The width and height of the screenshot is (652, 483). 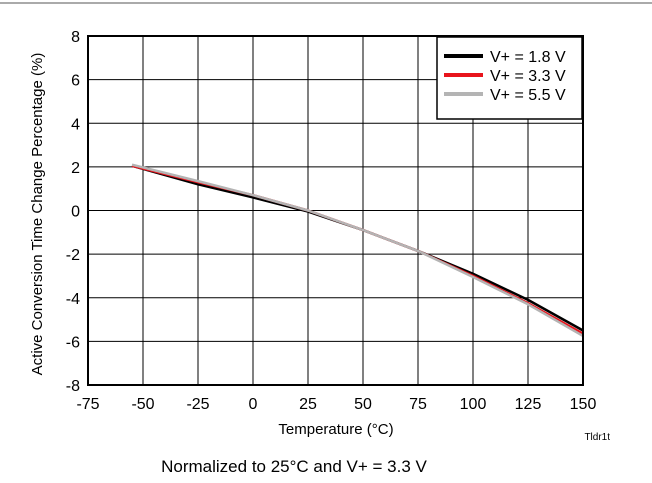 What do you see at coordinates (336, 404) in the screenshot?
I see `x-tick-labels: -75 -50 -25 0 25 50 75 100 125 150` at bounding box center [336, 404].